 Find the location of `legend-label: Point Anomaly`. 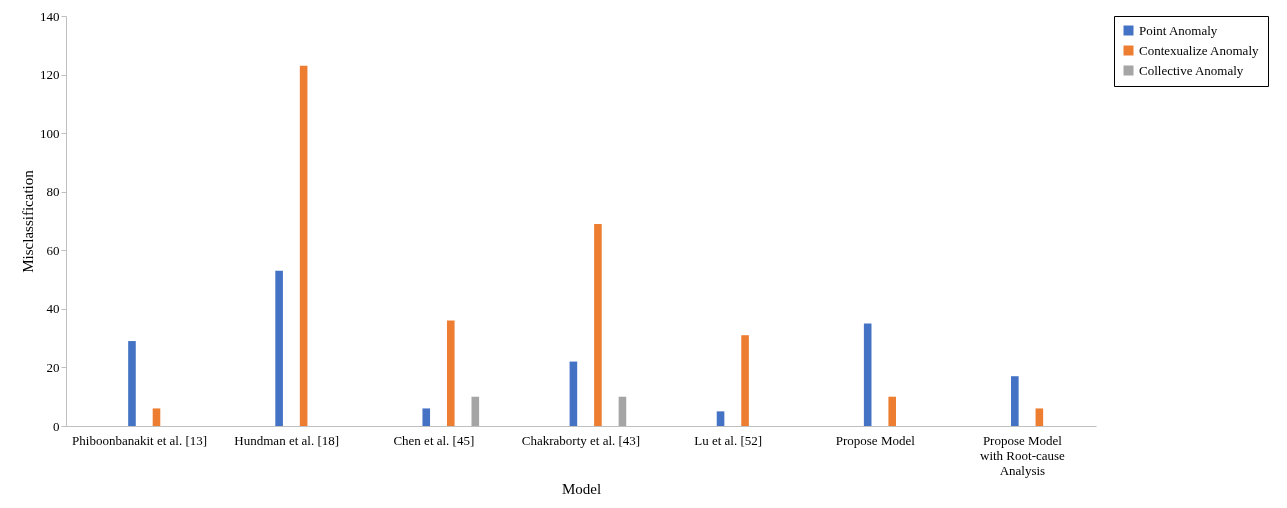

legend-label: Point Anomaly is located at coordinates (1178, 30).